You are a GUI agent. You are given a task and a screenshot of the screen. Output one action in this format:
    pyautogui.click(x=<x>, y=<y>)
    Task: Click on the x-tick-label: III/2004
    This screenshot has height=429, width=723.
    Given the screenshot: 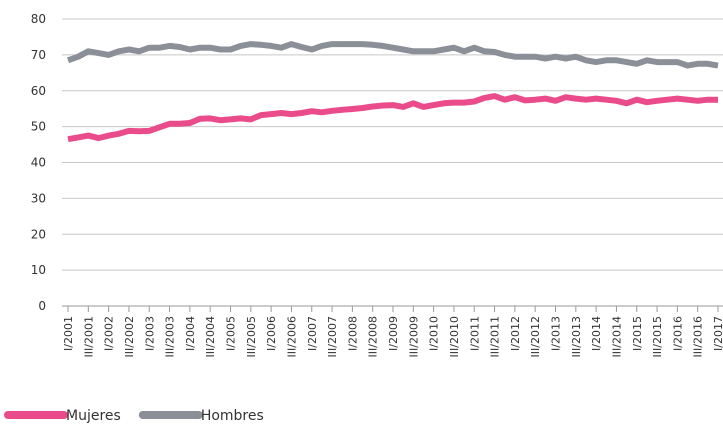 What is the action you would take?
    pyautogui.click(x=210, y=336)
    